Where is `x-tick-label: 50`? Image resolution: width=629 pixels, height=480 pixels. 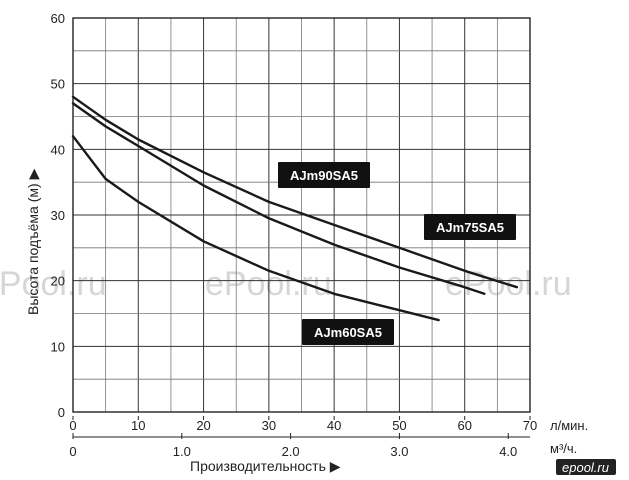 x-tick-label: 50 is located at coordinates (399, 425).